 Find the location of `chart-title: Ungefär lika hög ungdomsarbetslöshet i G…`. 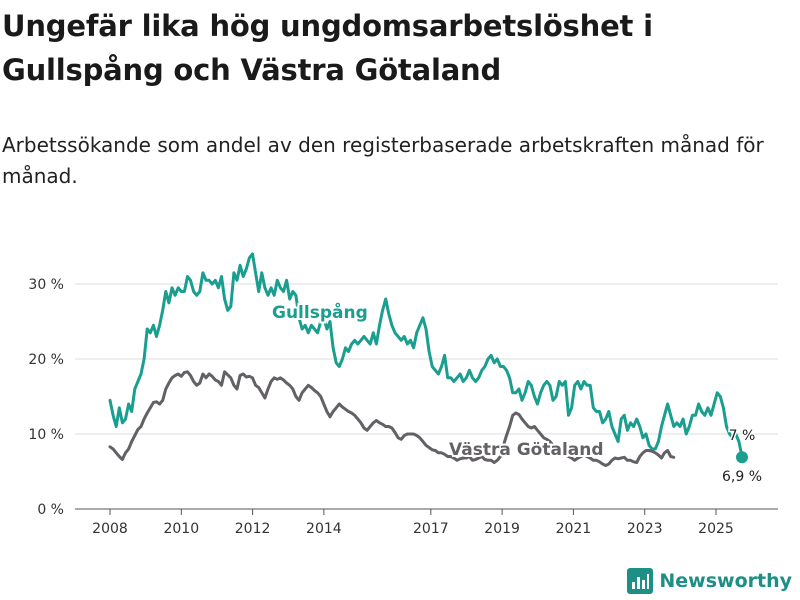

chart-title: Ungefär lika hög ungdomsarbetslöshet i G… is located at coordinates (327, 48).